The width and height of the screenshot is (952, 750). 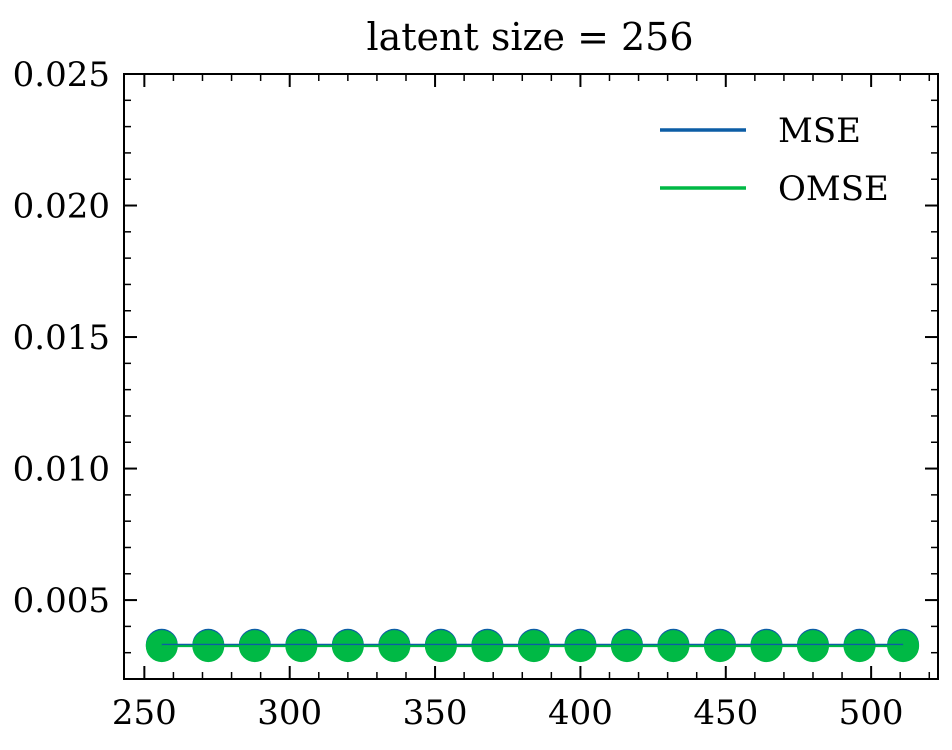 I want to click on chart-title: latent size = 256, so click(x=529, y=37).